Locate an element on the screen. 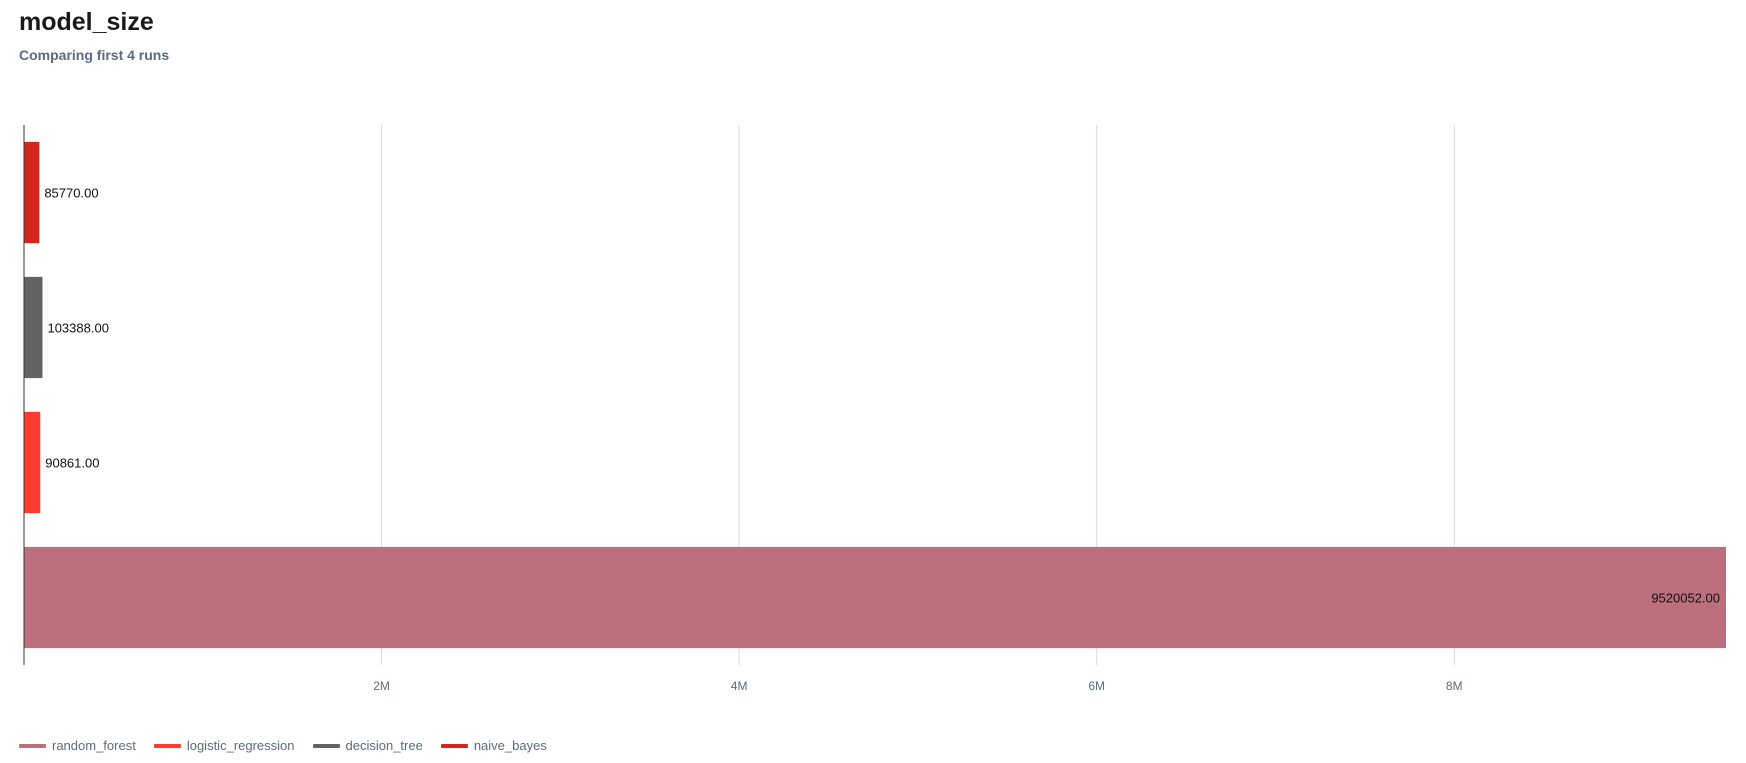 The width and height of the screenshot is (1746, 763). bar-naive-bayes is located at coordinates (32, 192).